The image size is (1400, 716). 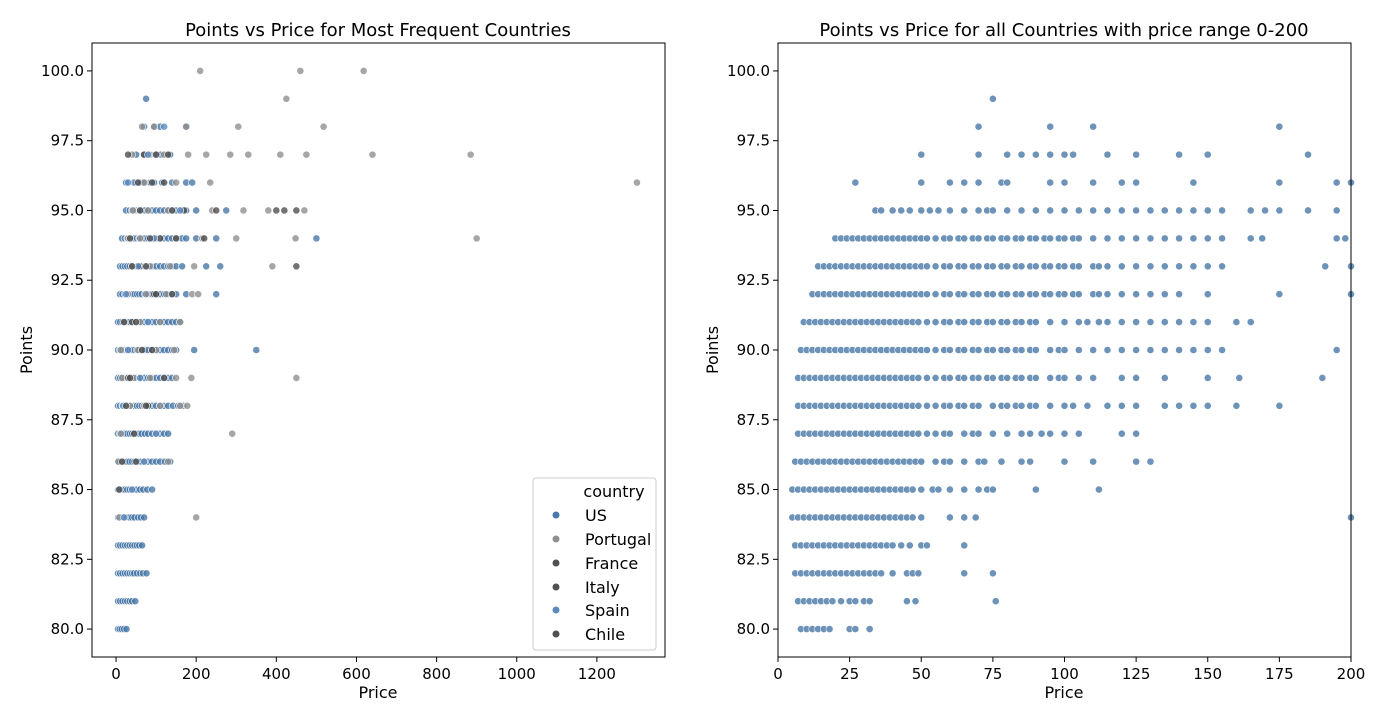 What do you see at coordinates (556, 539) in the screenshot?
I see `legend-marker-portugal` at bounding box center [556, 539].